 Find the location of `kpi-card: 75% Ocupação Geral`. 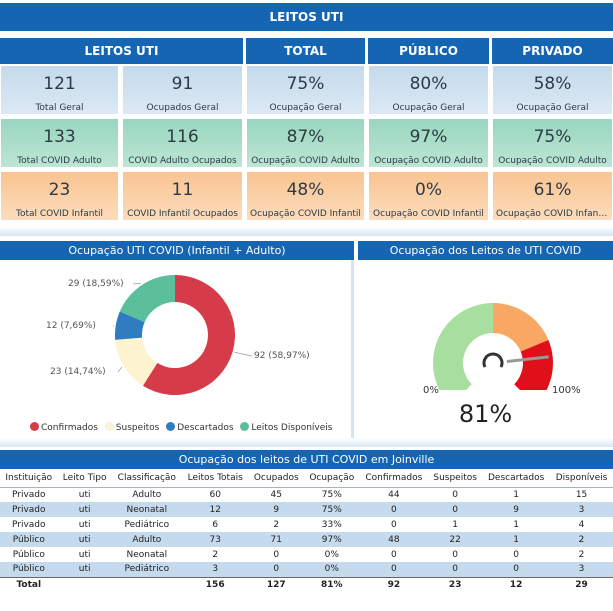

kpi-card: 75% Ocupação Geral is located at coordinates (305, 90).